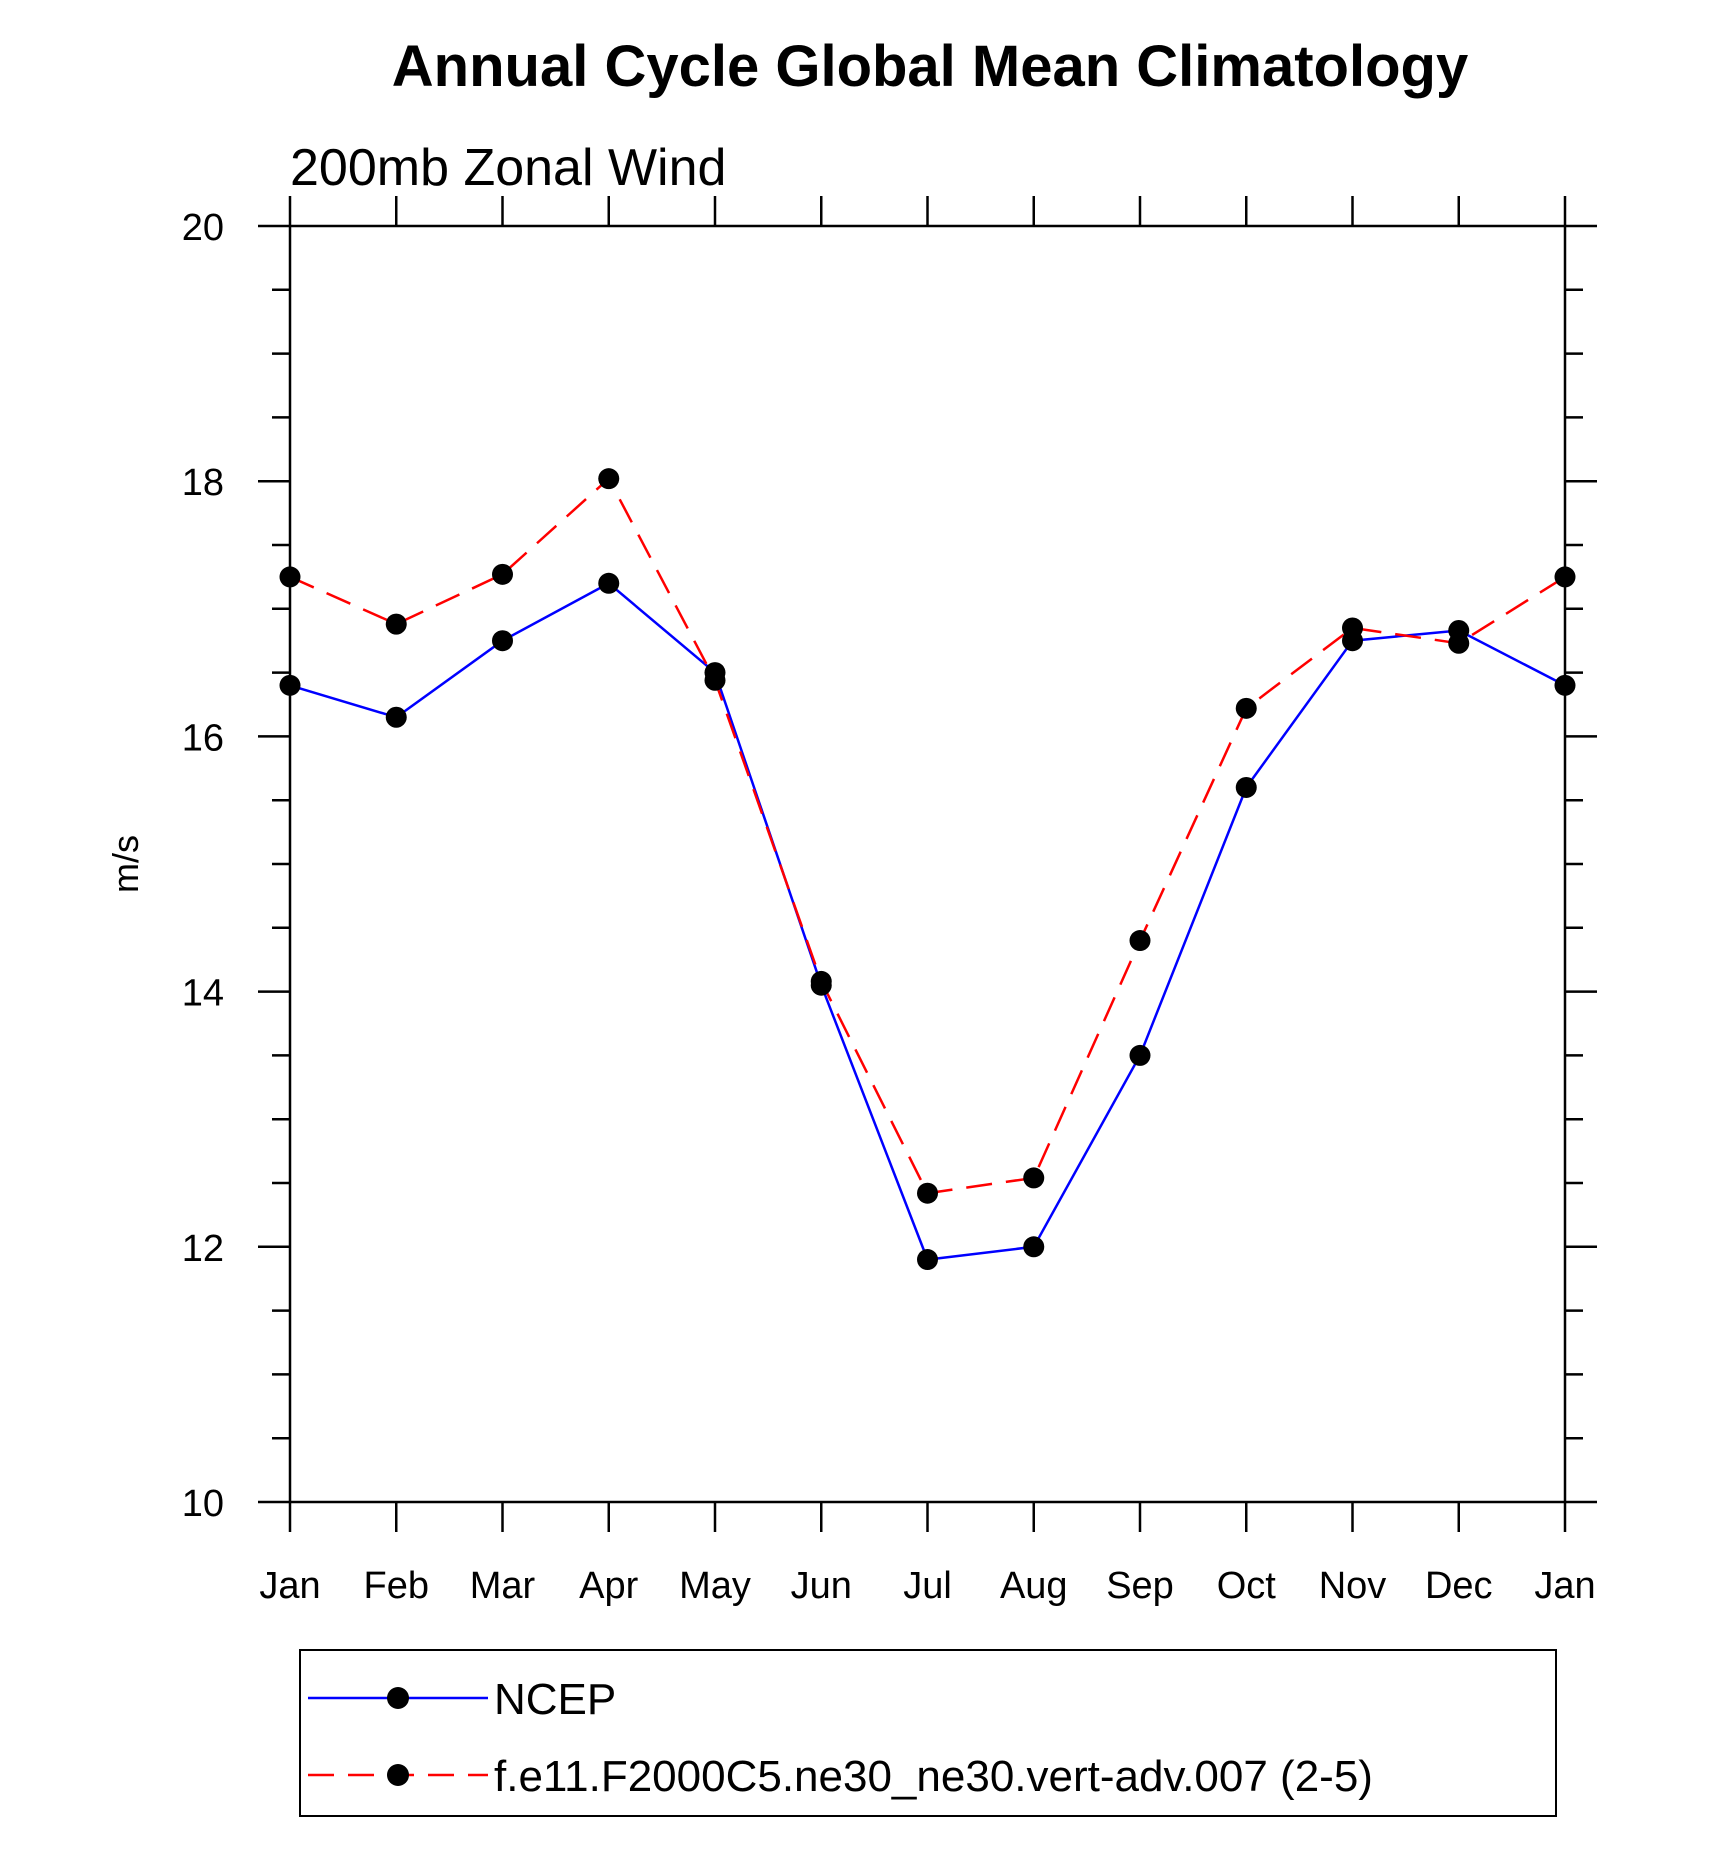 The width and height of the screenshot is (1710, 1869). What do you see at coordinates (555, 1699) in the screenshot?
I see `legend-label-ncep: NCEP` at bounding box center [555, 1699].